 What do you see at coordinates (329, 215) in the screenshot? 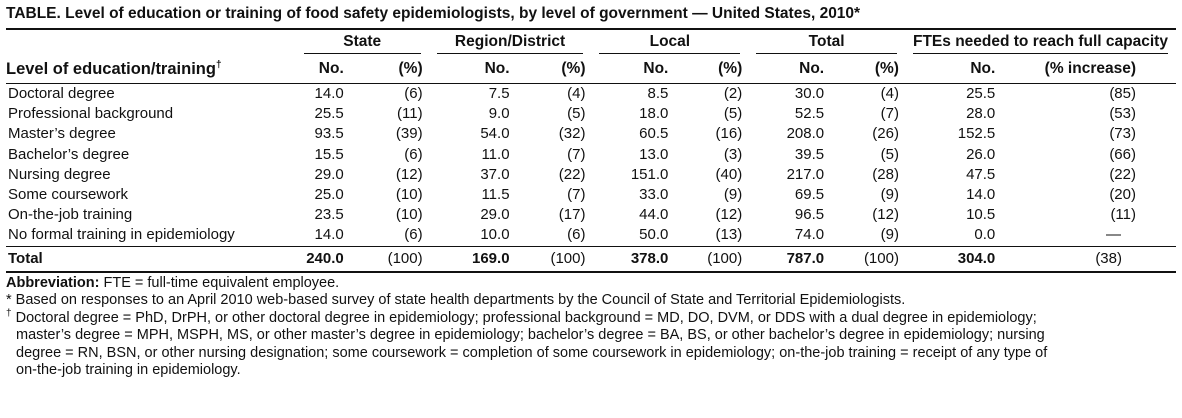
I see `table-cell: 23.5` at bounding box center [329, 215].